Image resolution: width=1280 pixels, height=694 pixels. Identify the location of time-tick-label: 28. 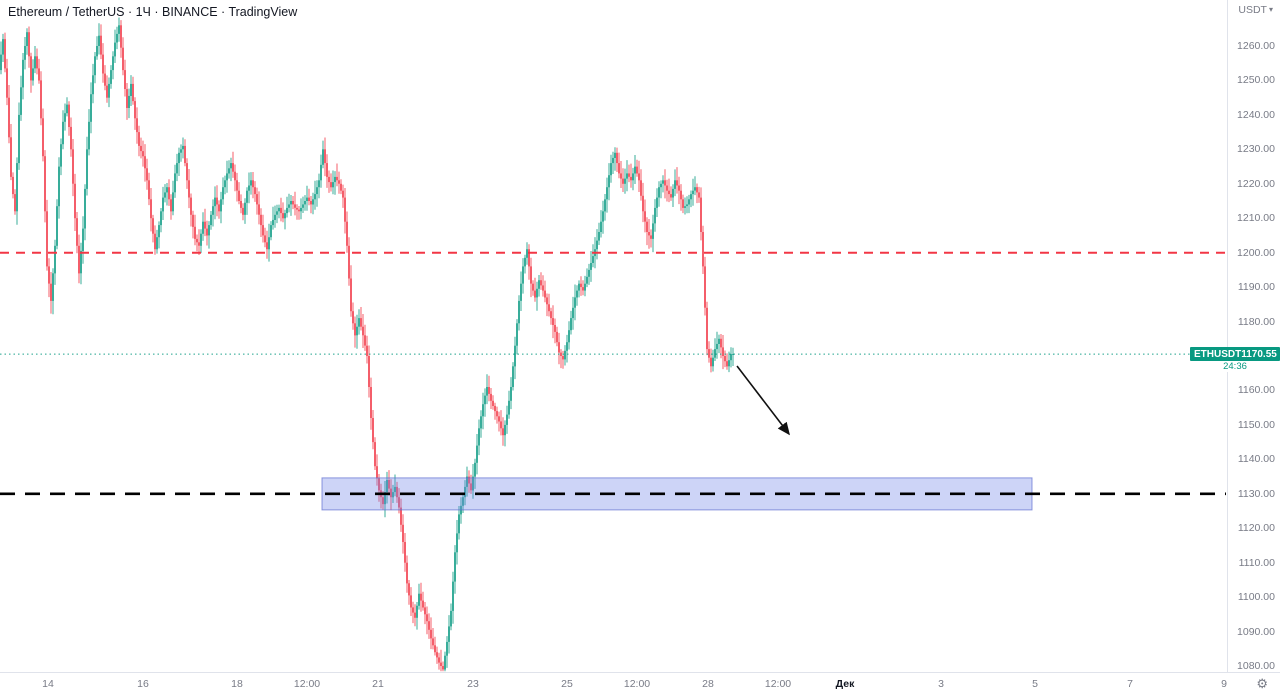
(708, 684).